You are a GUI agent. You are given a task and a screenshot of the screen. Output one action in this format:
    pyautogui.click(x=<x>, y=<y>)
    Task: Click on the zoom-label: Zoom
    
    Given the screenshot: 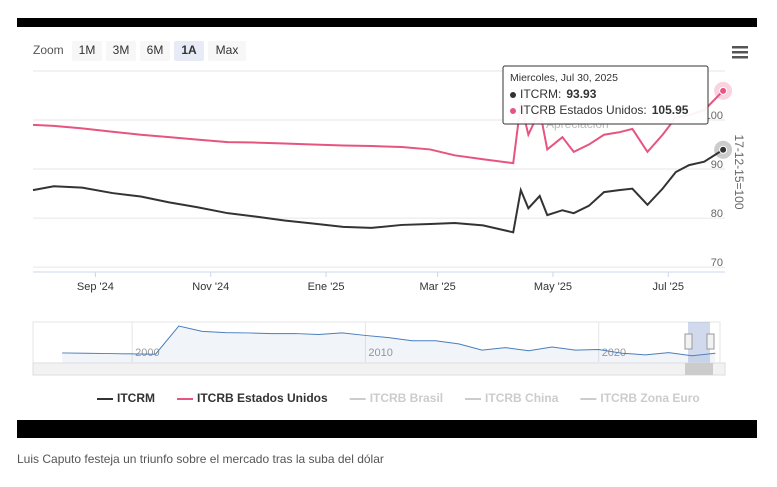 What is the action you would take?
    pyautogui.click(x=48, y=50)
    